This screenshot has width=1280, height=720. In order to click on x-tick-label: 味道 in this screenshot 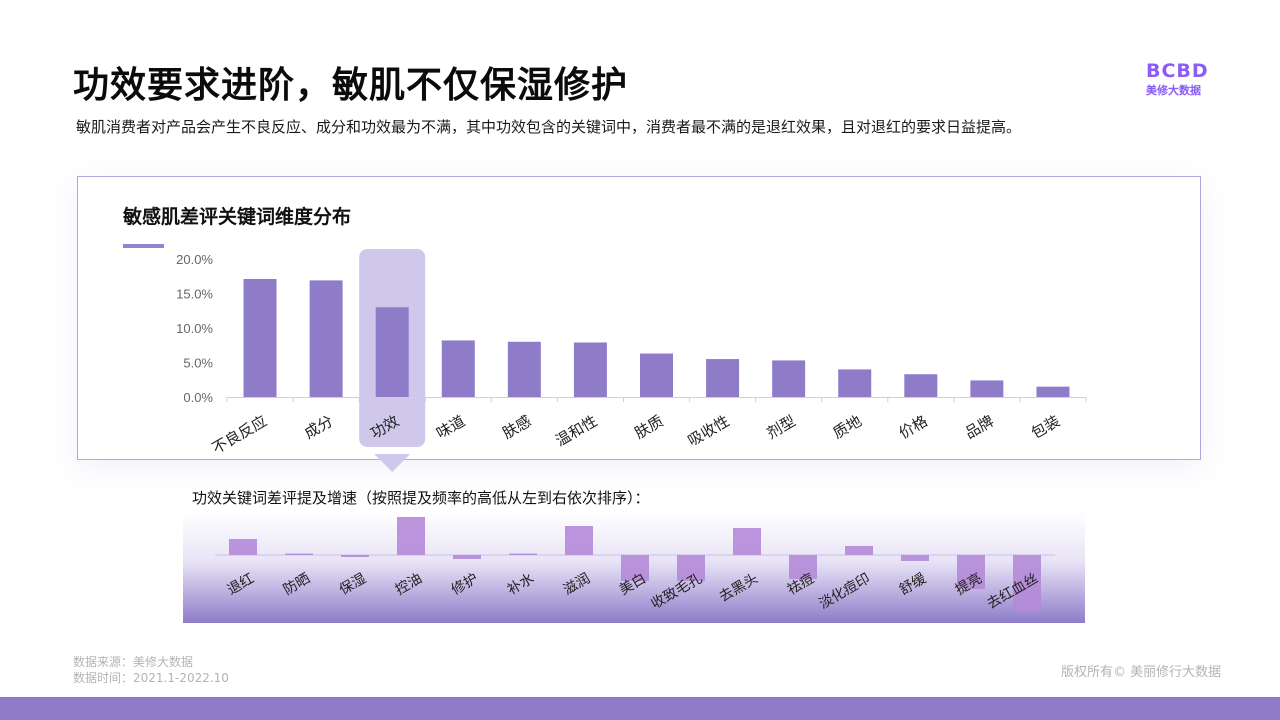, I will do `click(450, 427)`.